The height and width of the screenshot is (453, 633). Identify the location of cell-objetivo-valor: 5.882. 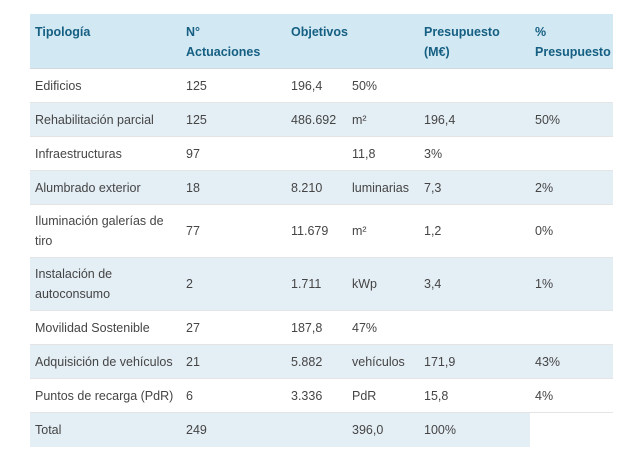
(316, 361).